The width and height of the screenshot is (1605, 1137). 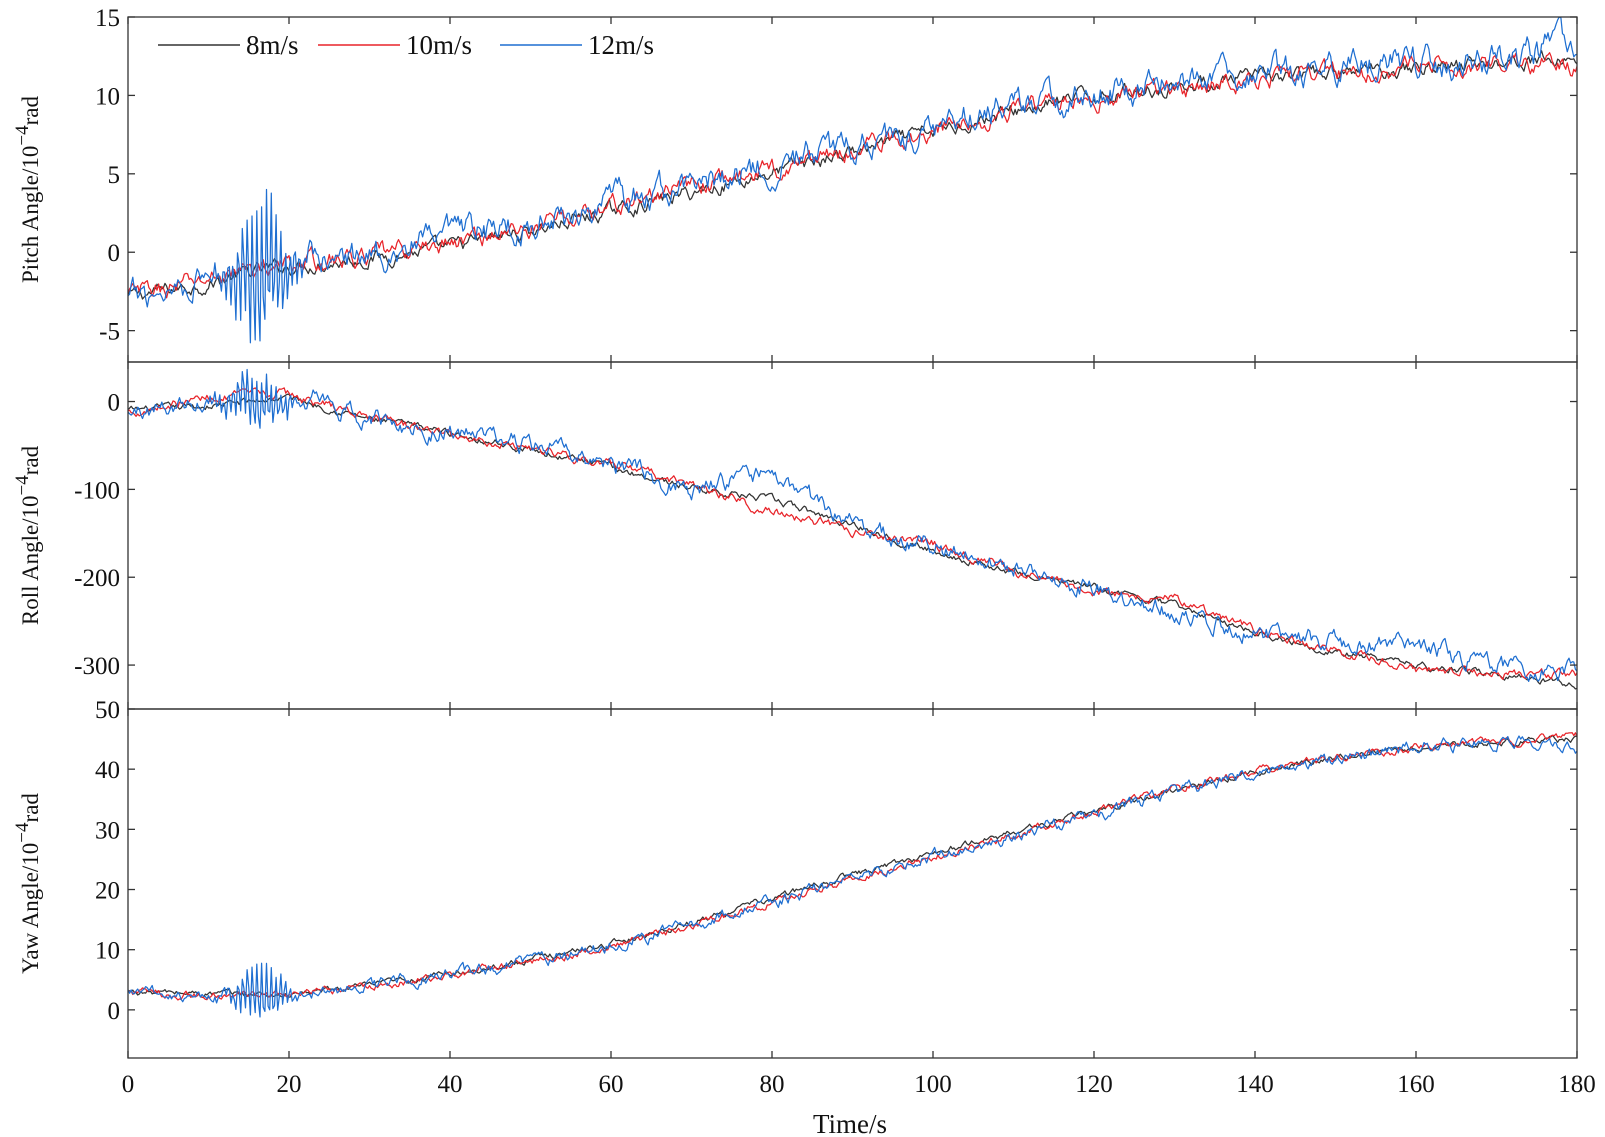 What do you see at coordinates (97, 578) in the screenshot?
I see `y-tick-label: -200` at bounding box center [97, 578].